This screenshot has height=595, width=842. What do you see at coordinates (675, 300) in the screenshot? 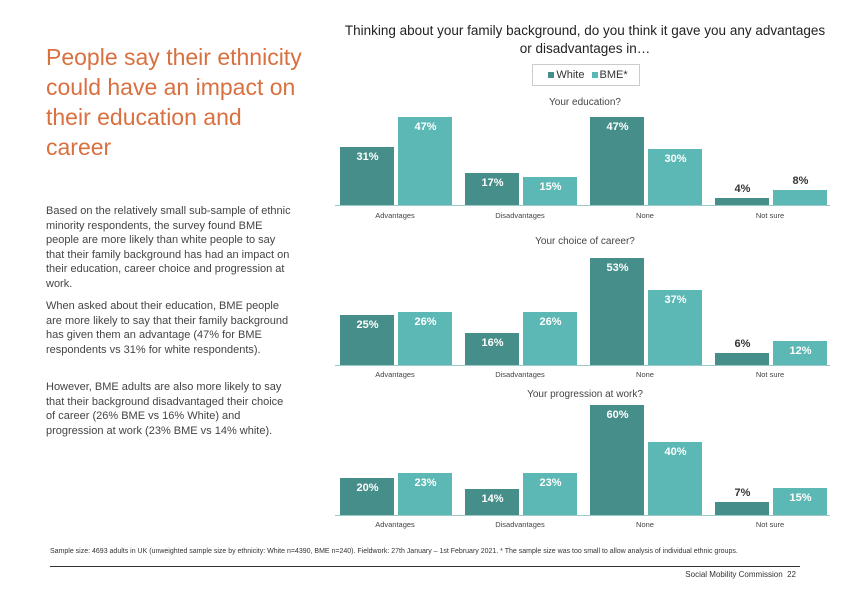
I see `value-label: 37%` at bounding box center [675, 300].